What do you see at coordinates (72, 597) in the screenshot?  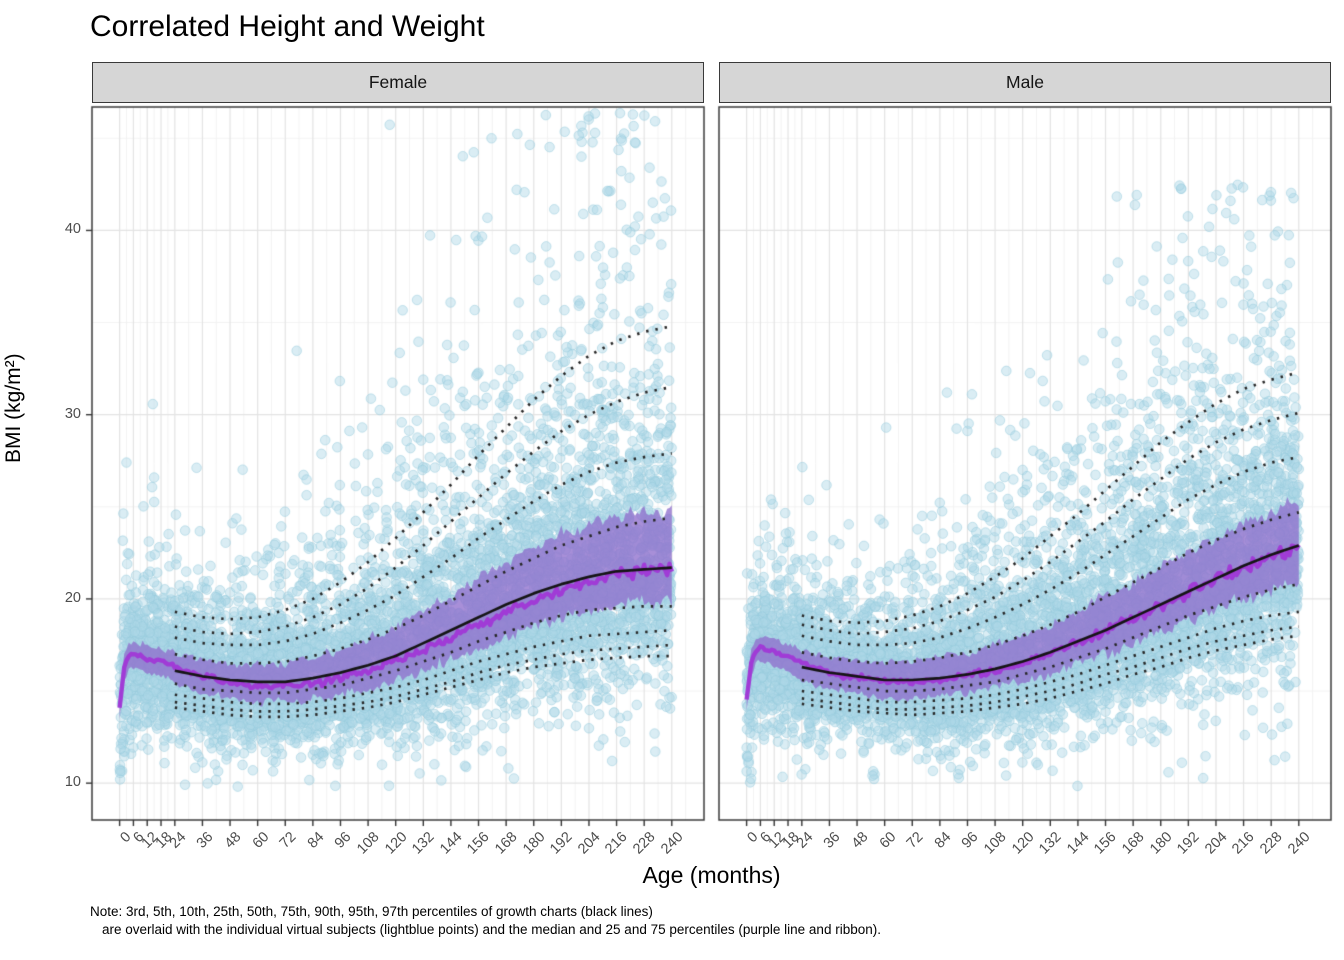 I see `y-tick-label: 20` at bounding box center [72, 597].